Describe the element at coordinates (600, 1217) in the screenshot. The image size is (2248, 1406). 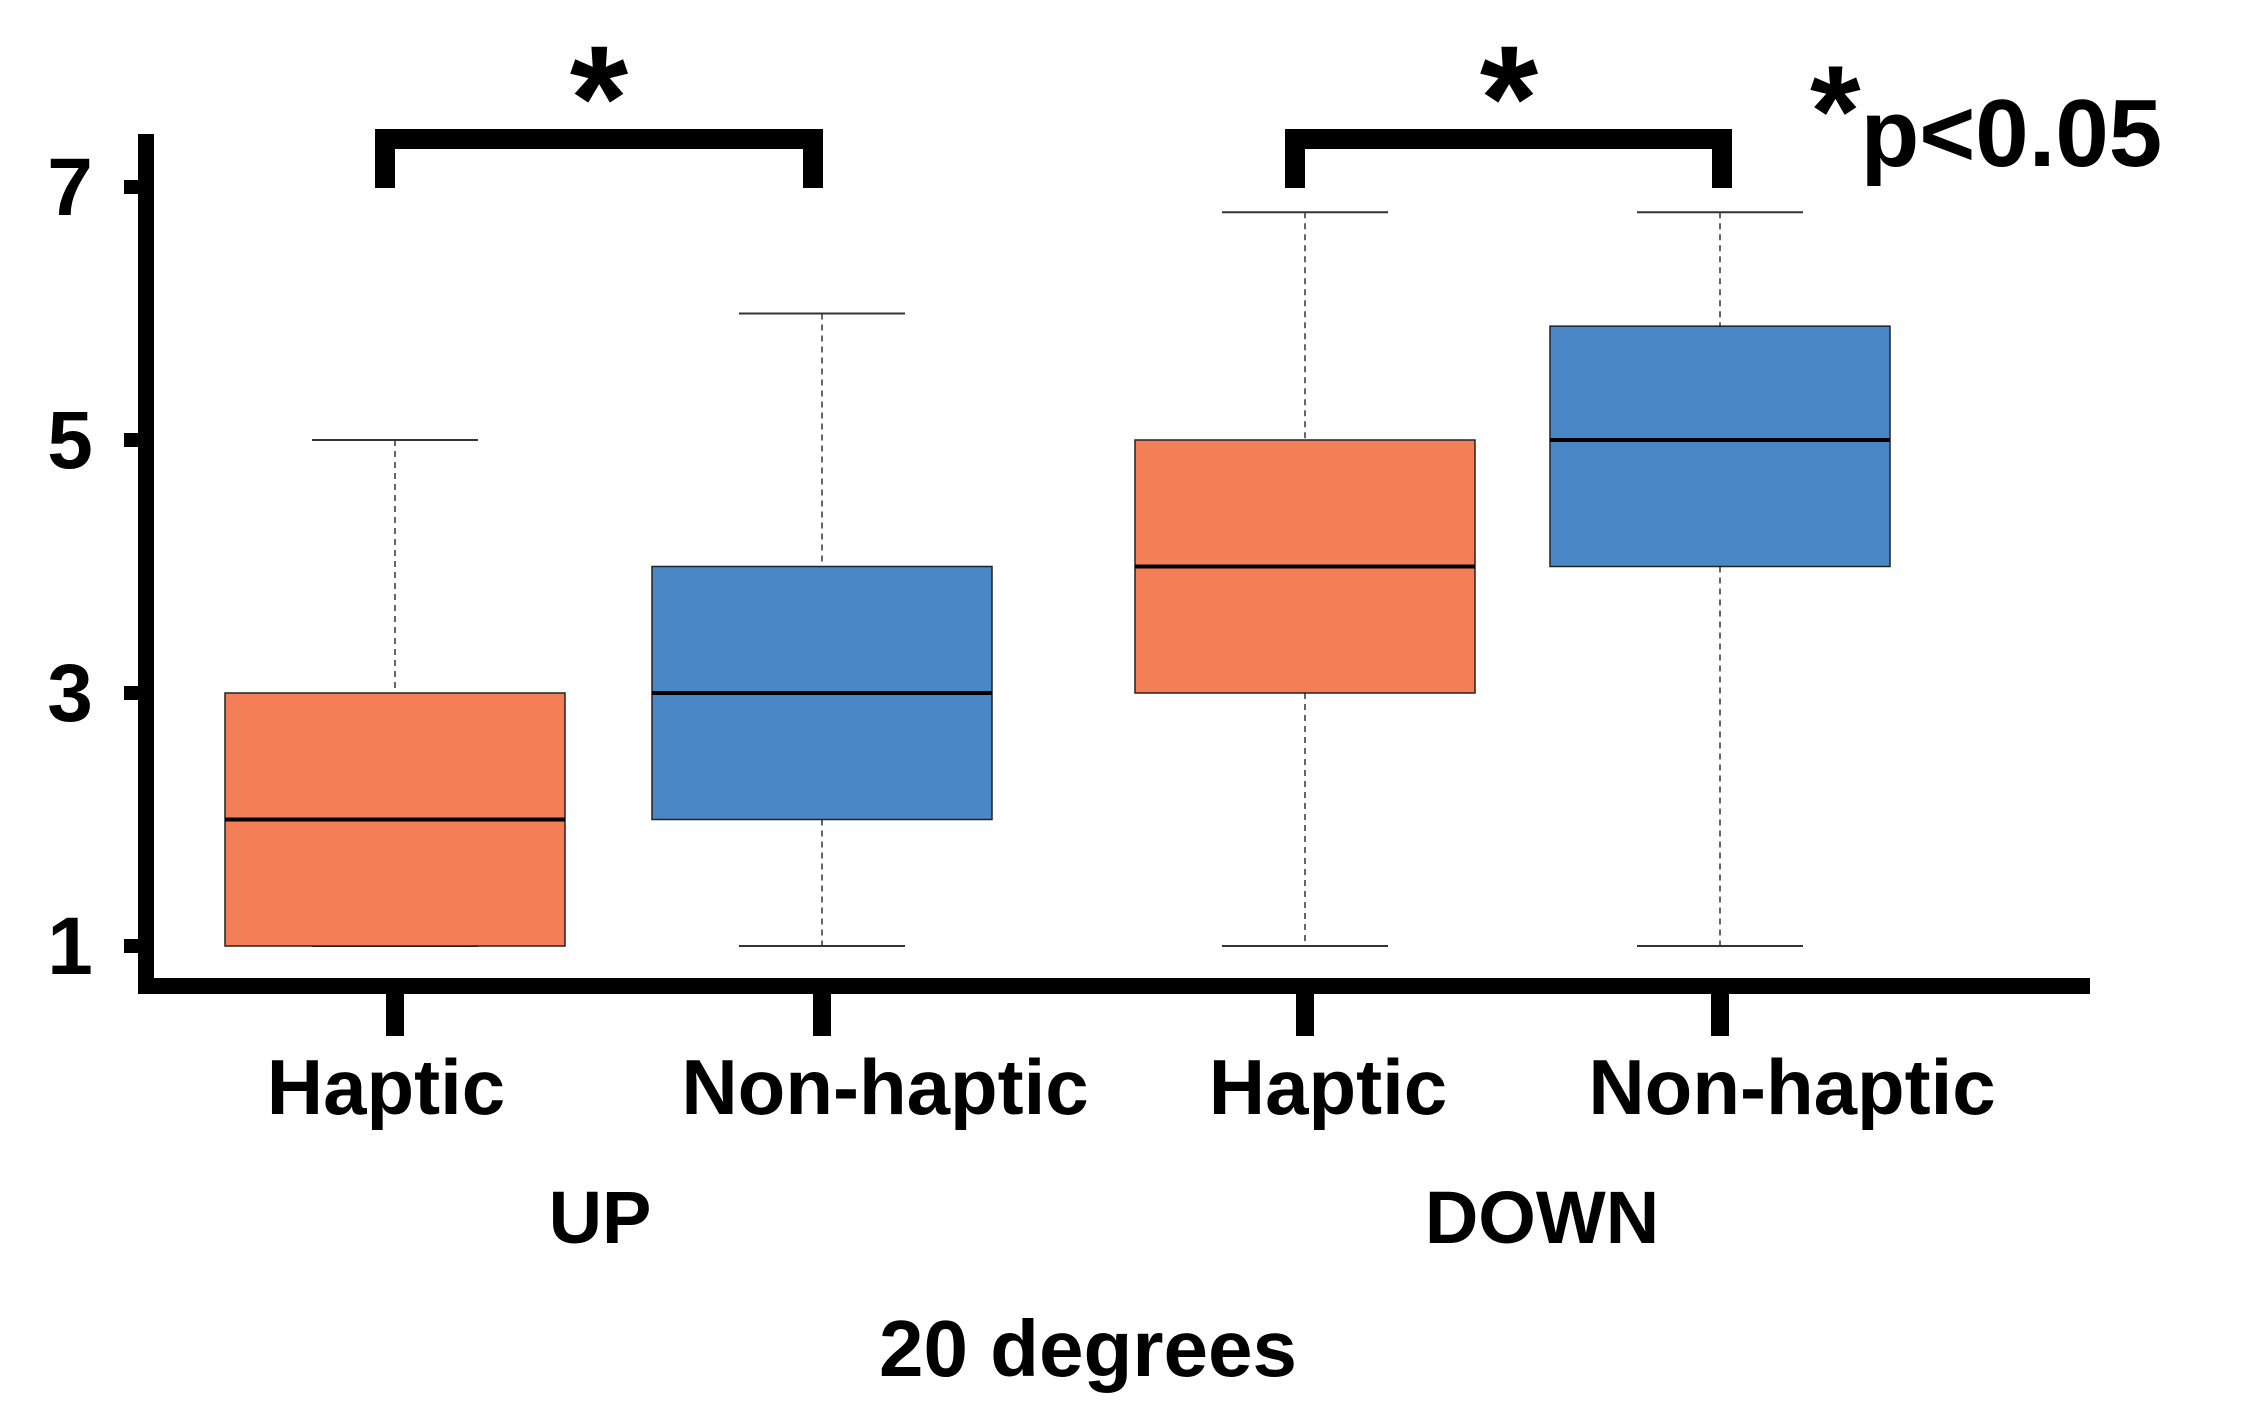
I see `group-label-up: UP` at that location.